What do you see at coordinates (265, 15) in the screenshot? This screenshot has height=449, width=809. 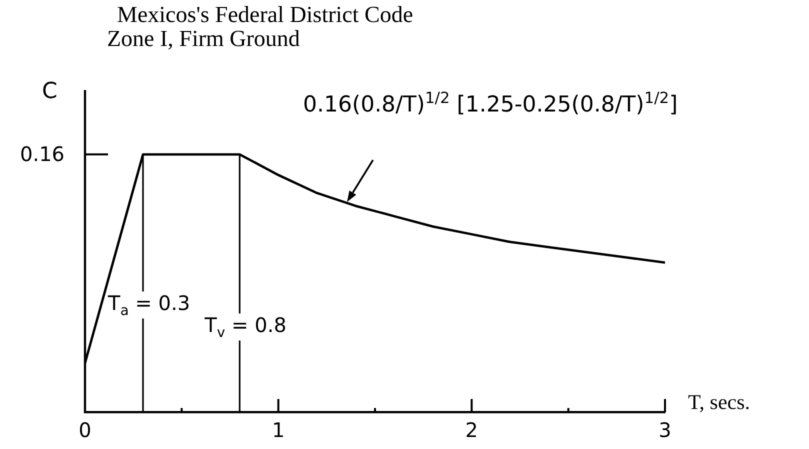 I see `chart-title: Mexicos's Federal District Code` at bounding box center [265, 15].